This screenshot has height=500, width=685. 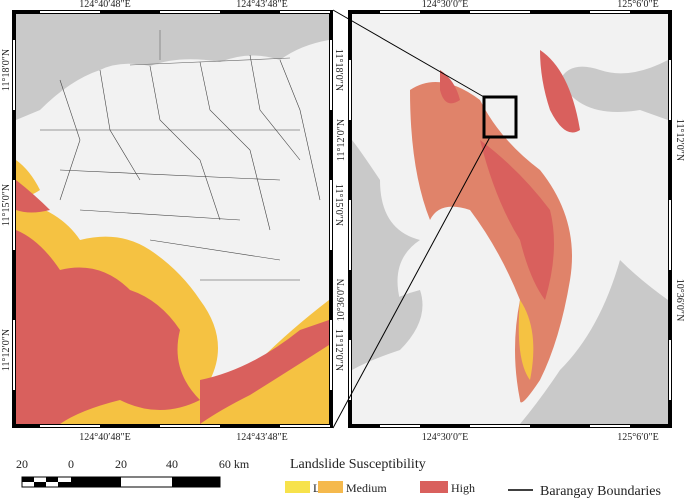 What do you see at coordinates (366, 488) in the screenshot?
I see `legend-label: Medium` at bounding box center [366, 488].